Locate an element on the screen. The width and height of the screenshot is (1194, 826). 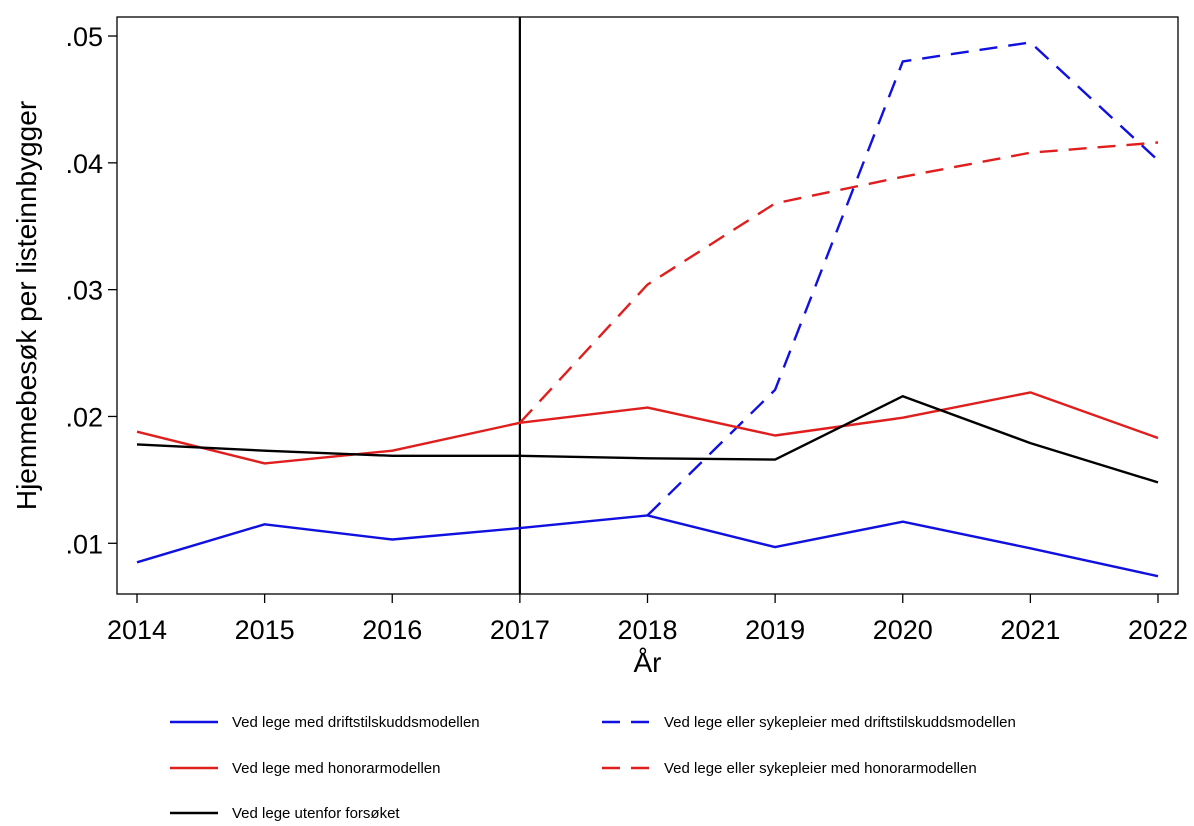
y-tick-label: .05 is located at coordinates (84, 37).